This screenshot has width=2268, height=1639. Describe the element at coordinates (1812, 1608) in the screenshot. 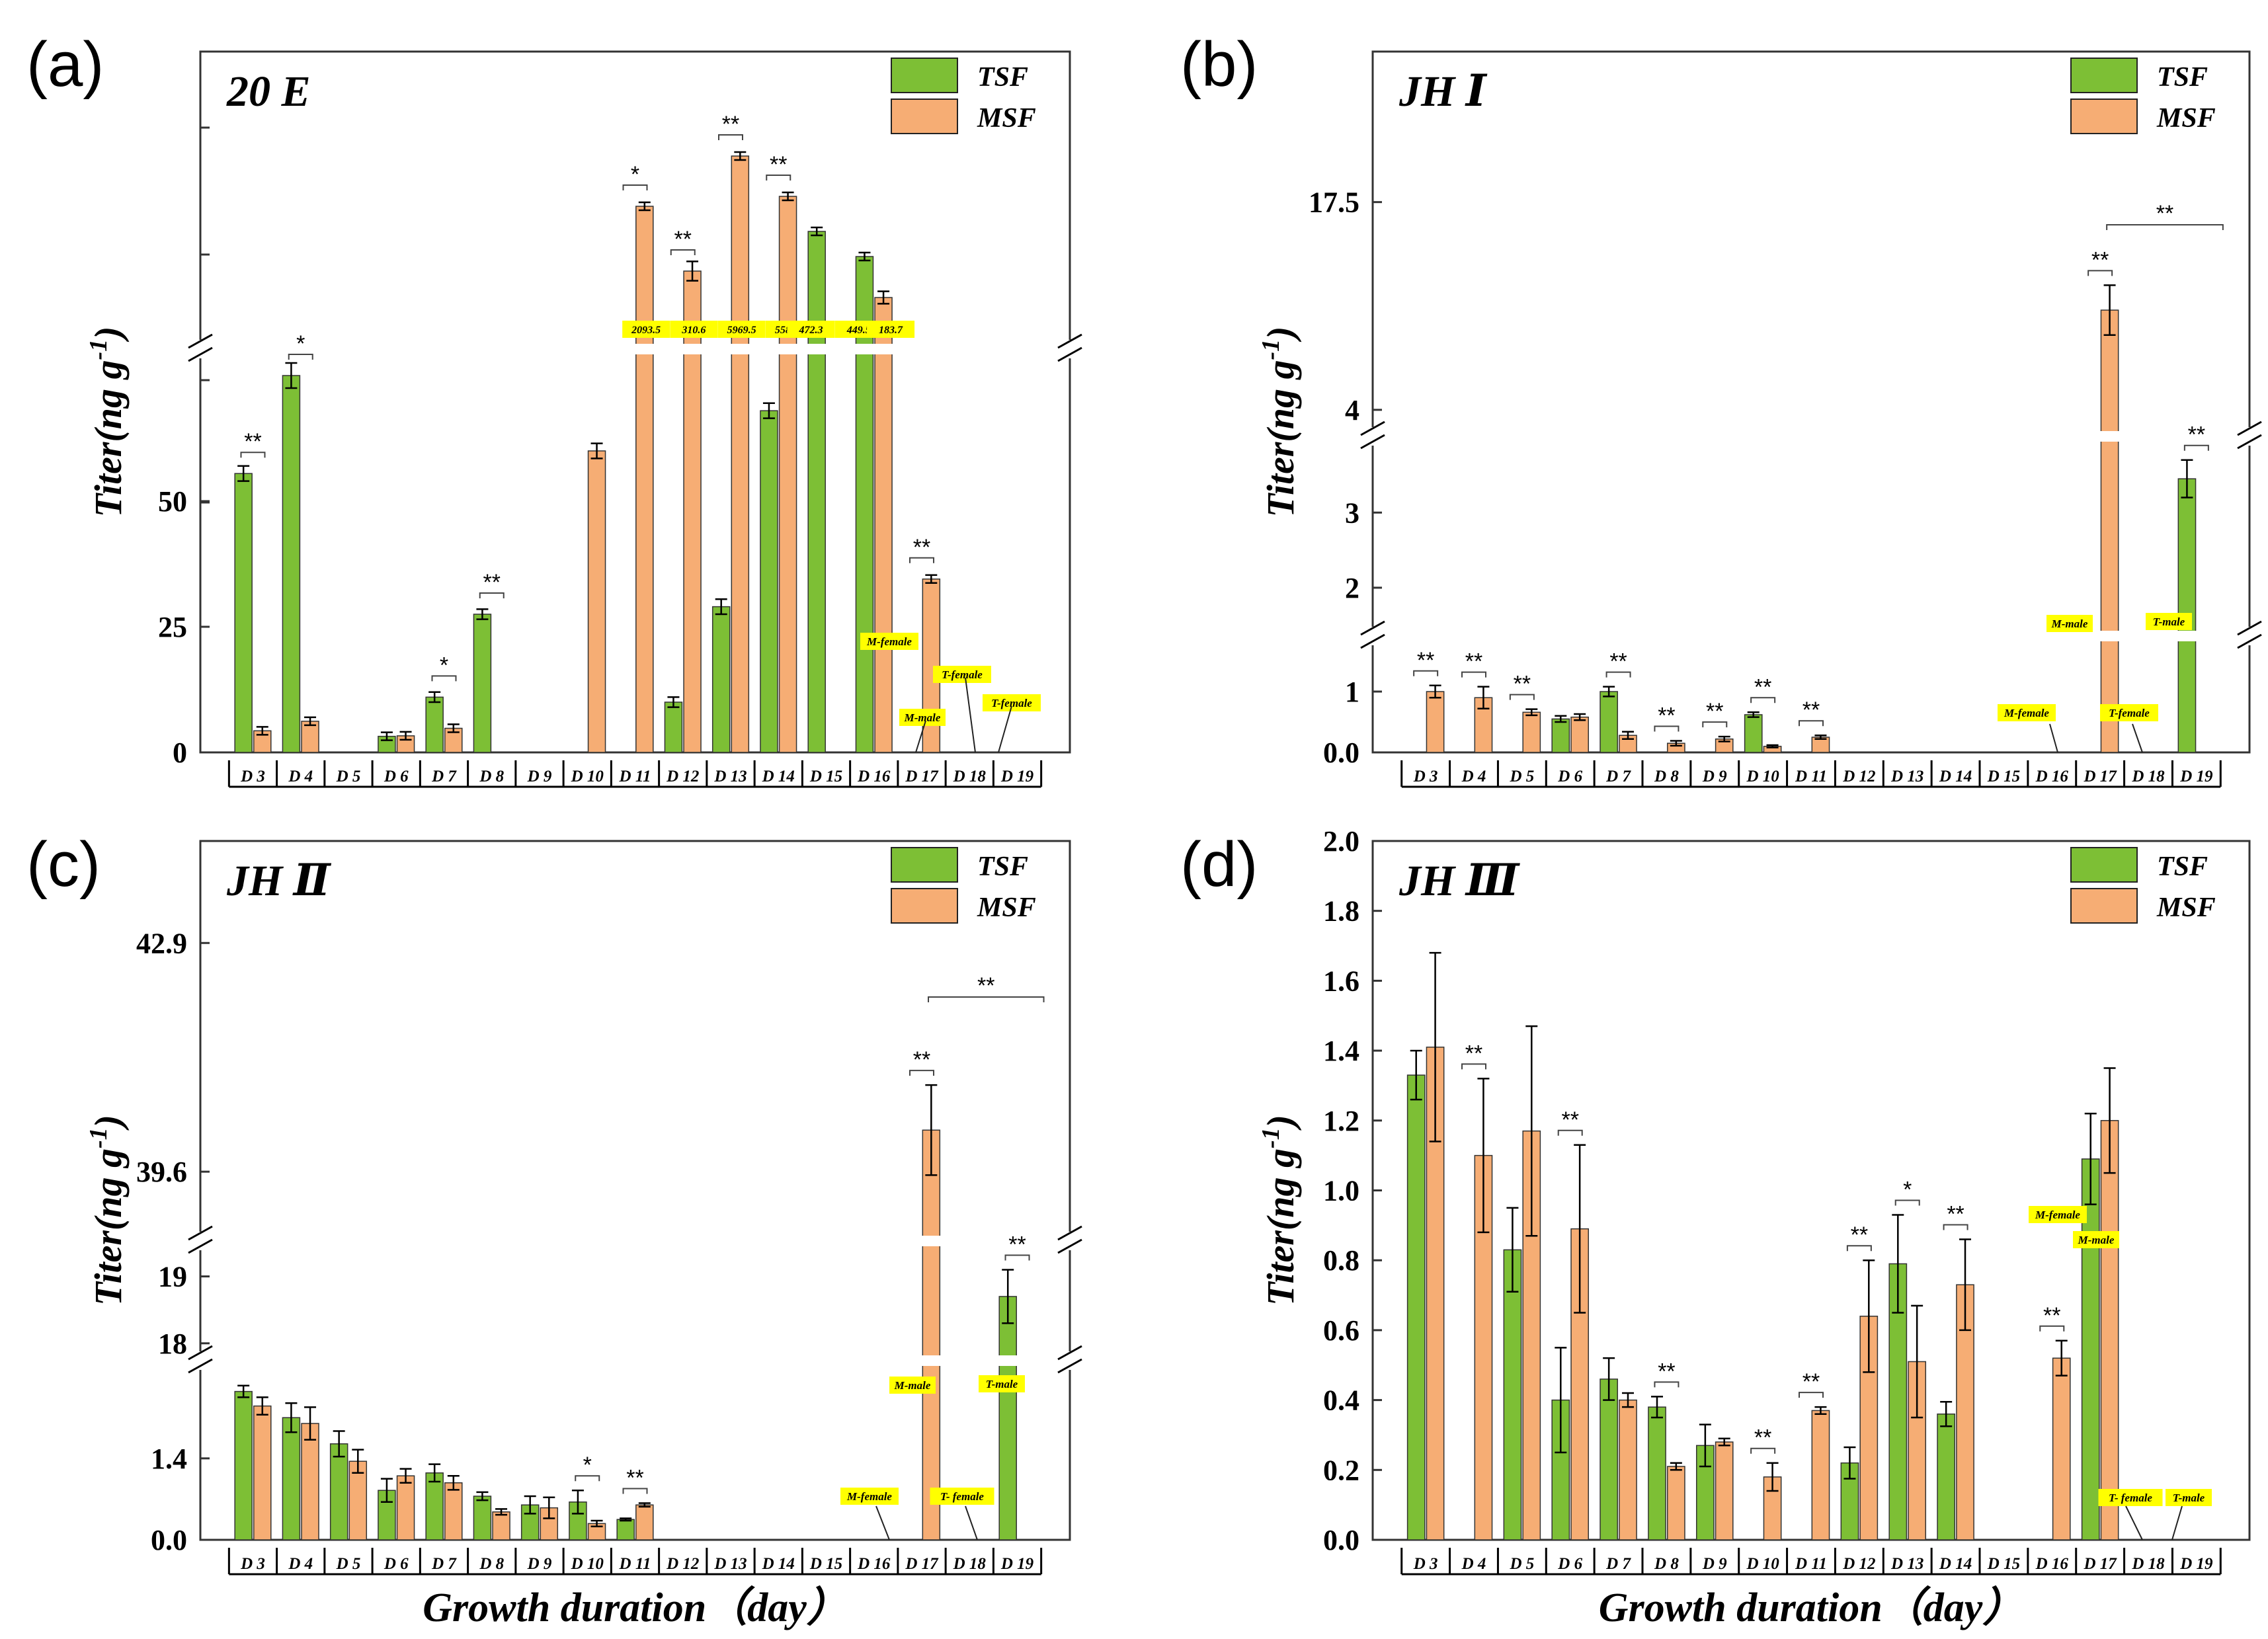

I see `x-axis-label: Growth duration（day）` at that location.